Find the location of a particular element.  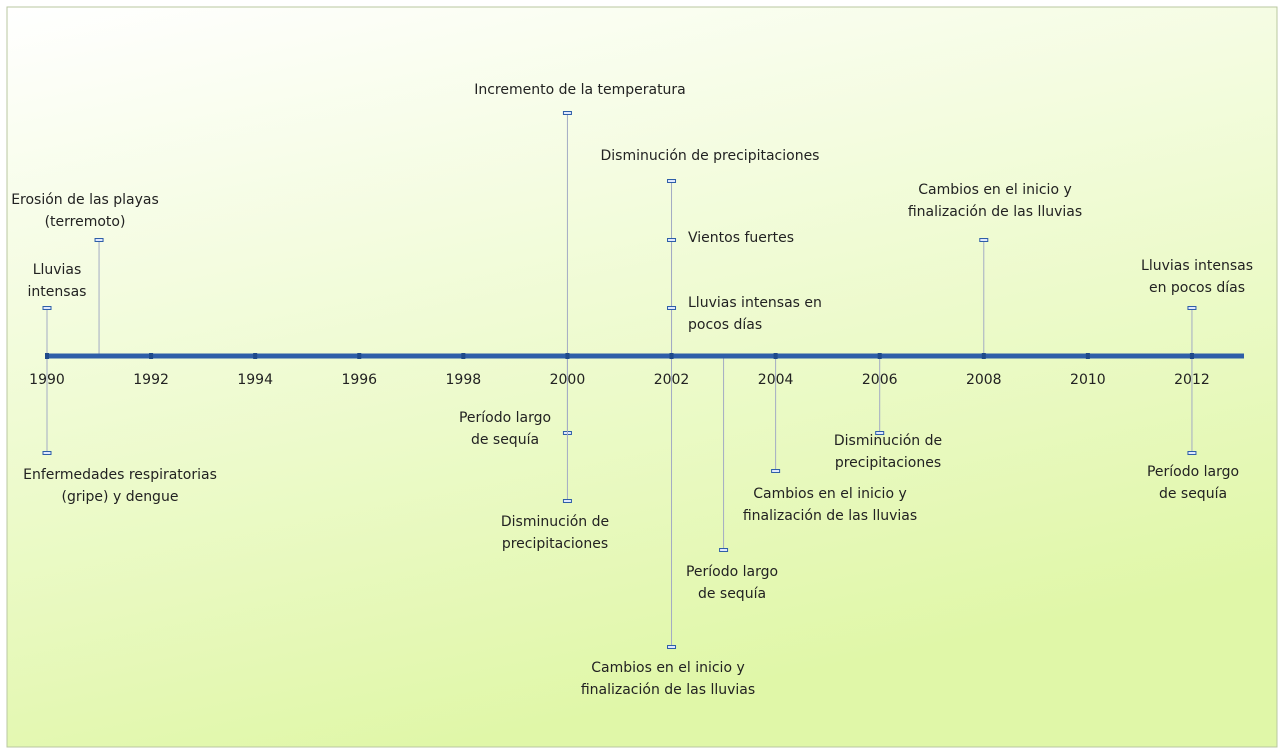

event-label: Incremento de la temperatura is located at coordinates (580, 90).